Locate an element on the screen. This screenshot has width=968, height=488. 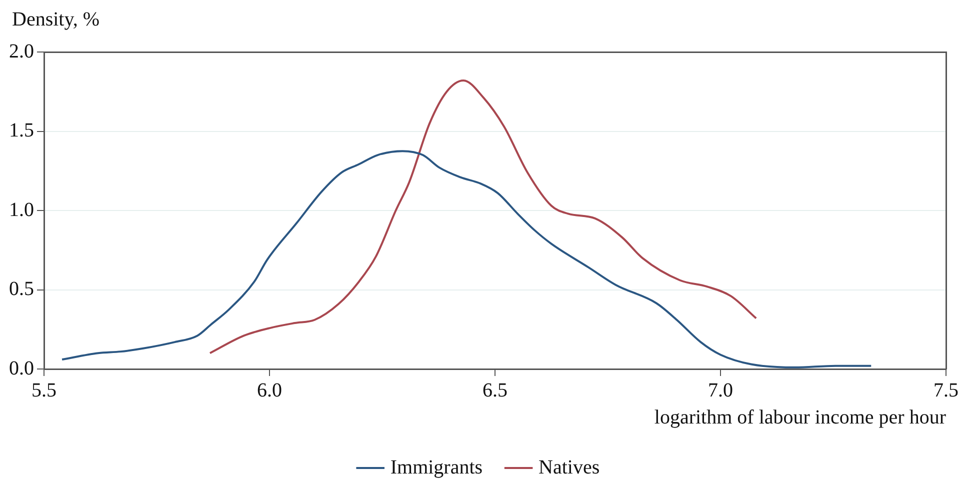
x-tick-label: 6.0 is located at coordinates (269, 390).